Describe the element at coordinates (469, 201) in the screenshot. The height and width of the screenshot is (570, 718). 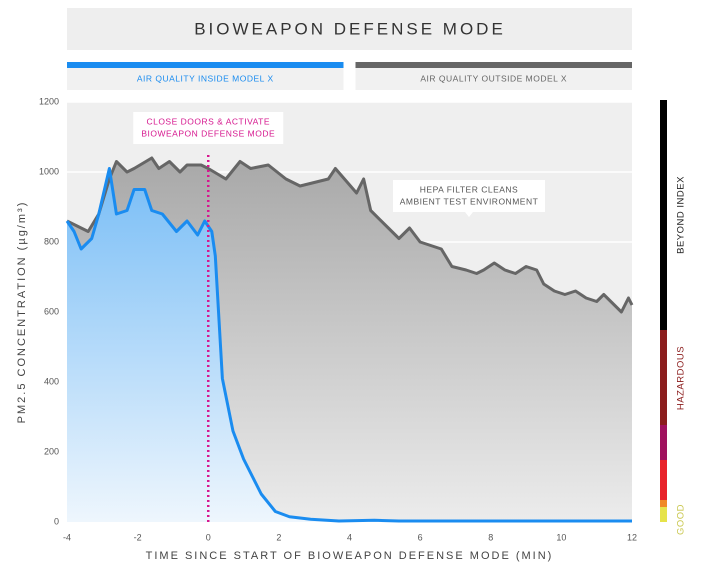
I see `annotation-text: AMBIENT TEST ENVIRONMENT` at that location.